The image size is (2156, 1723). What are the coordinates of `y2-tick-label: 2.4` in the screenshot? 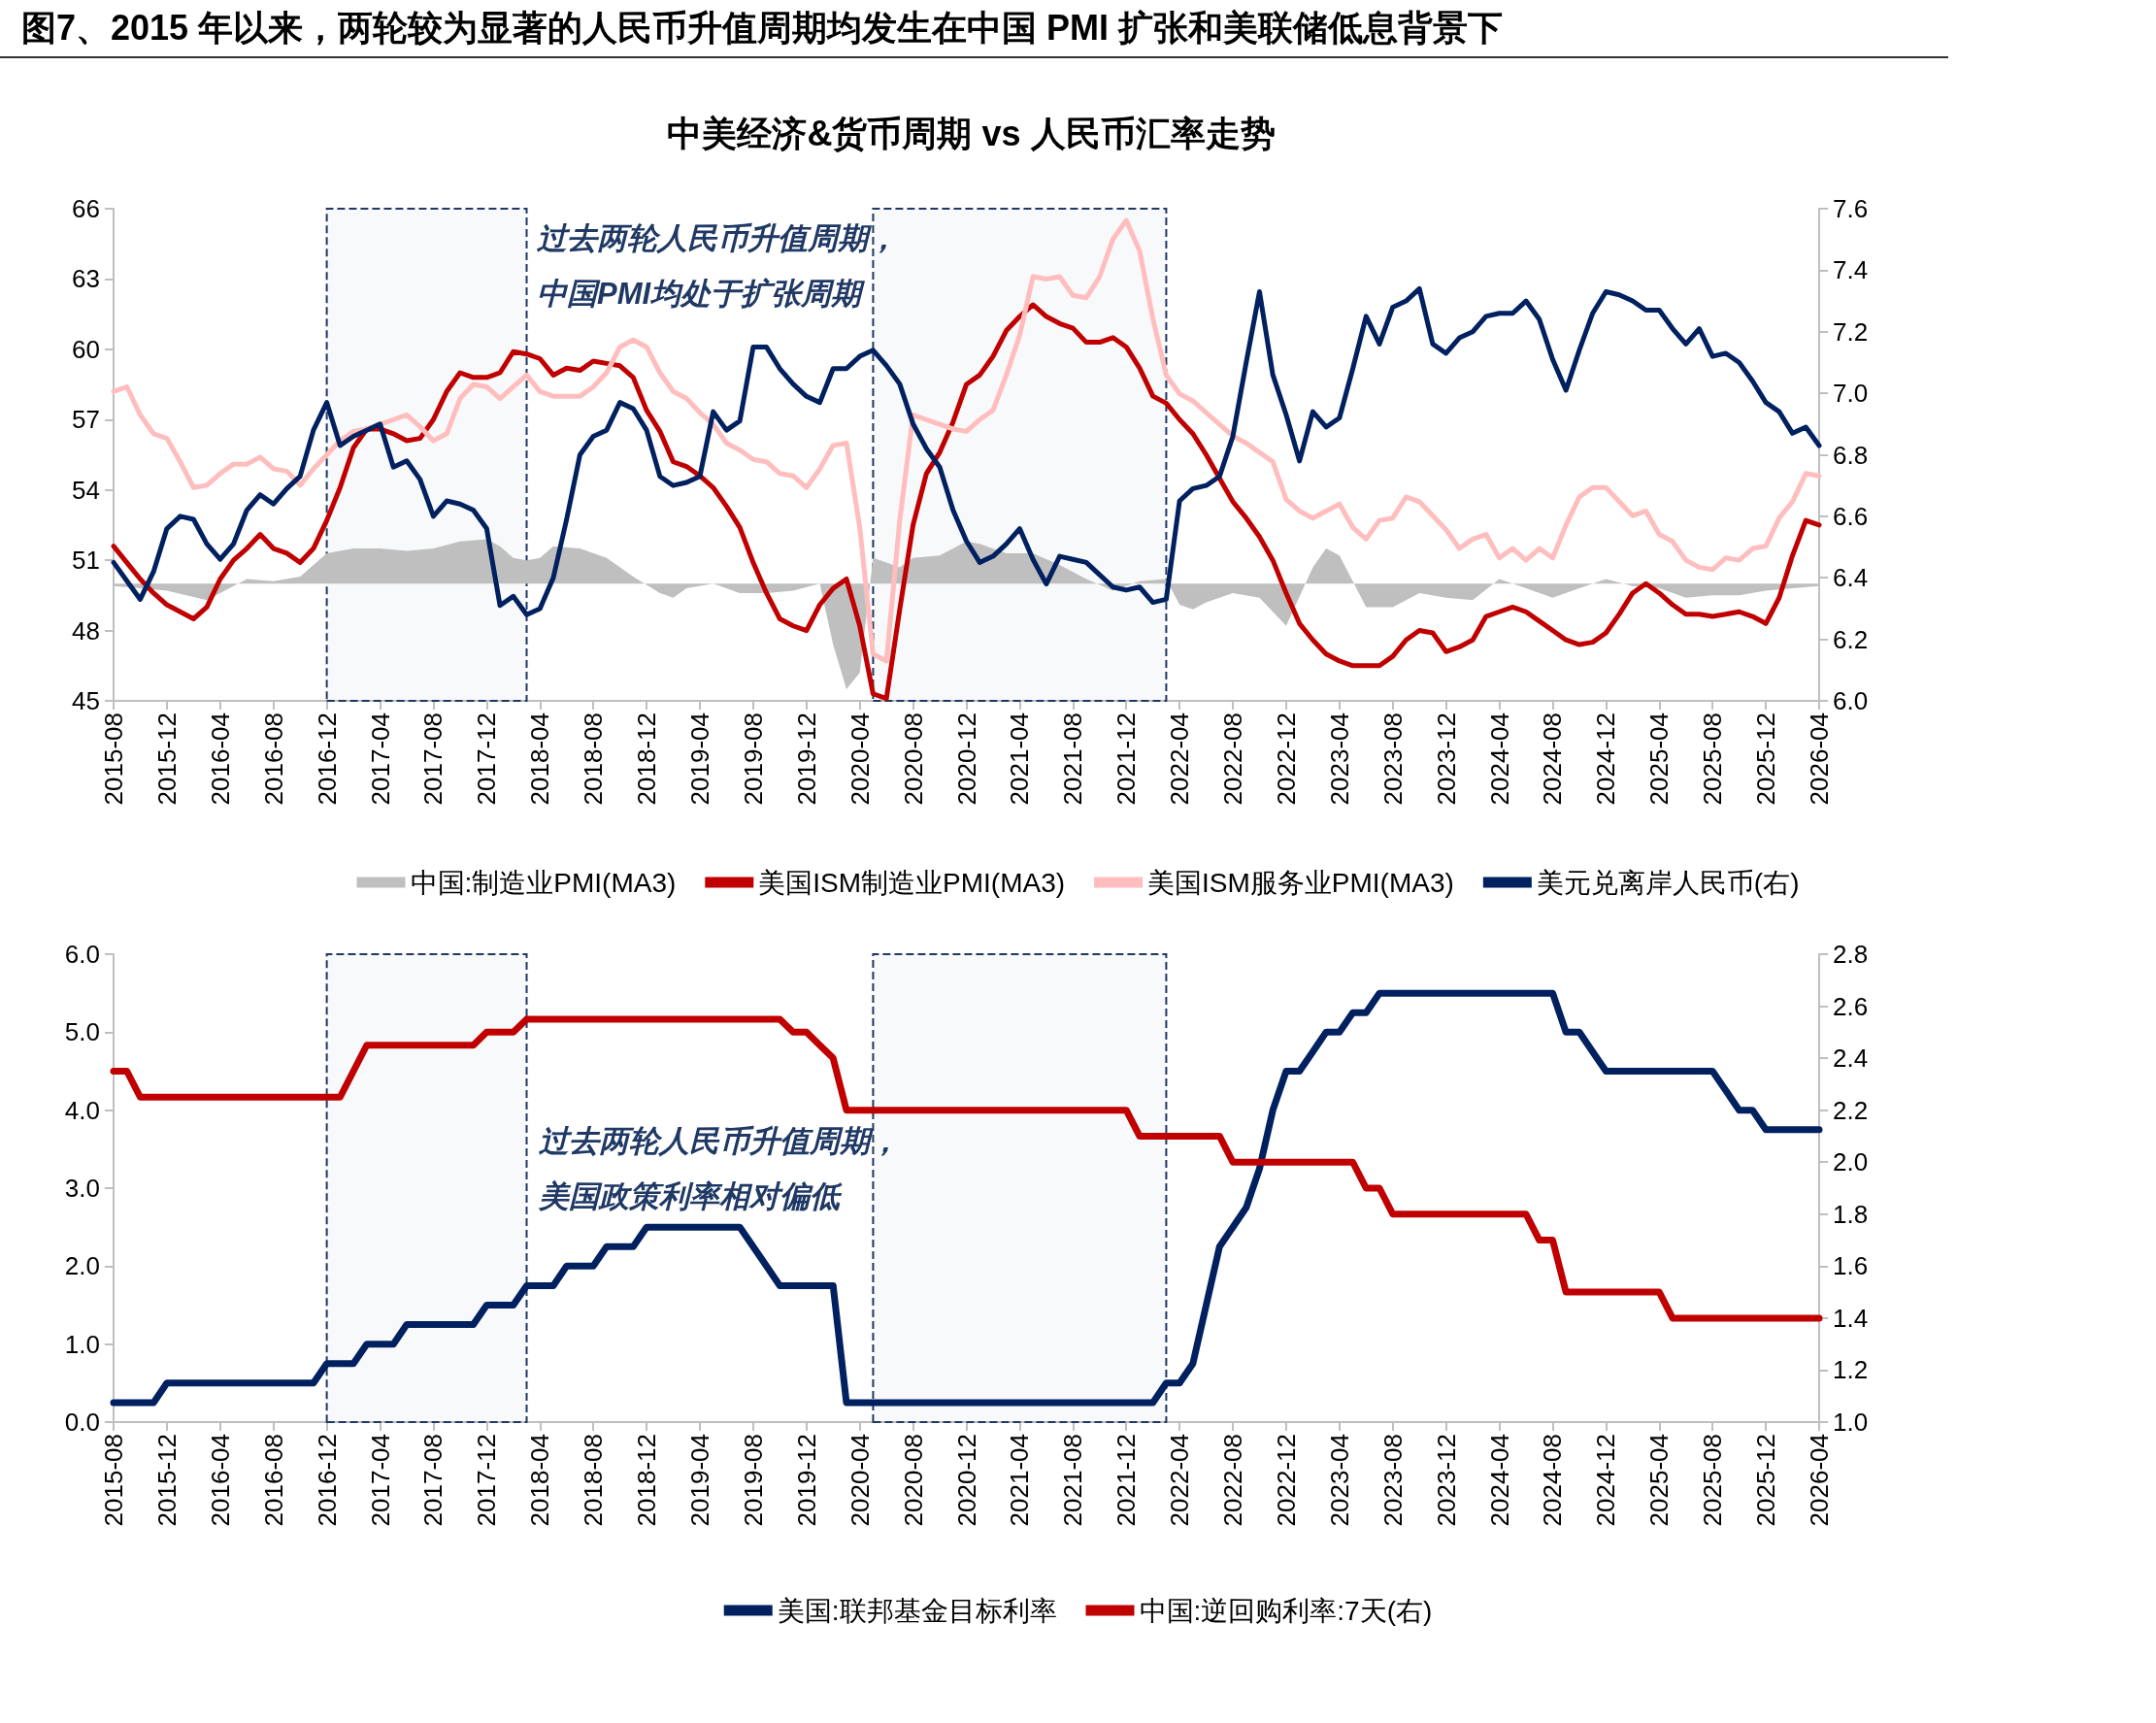 It's located at (1851, 1059).